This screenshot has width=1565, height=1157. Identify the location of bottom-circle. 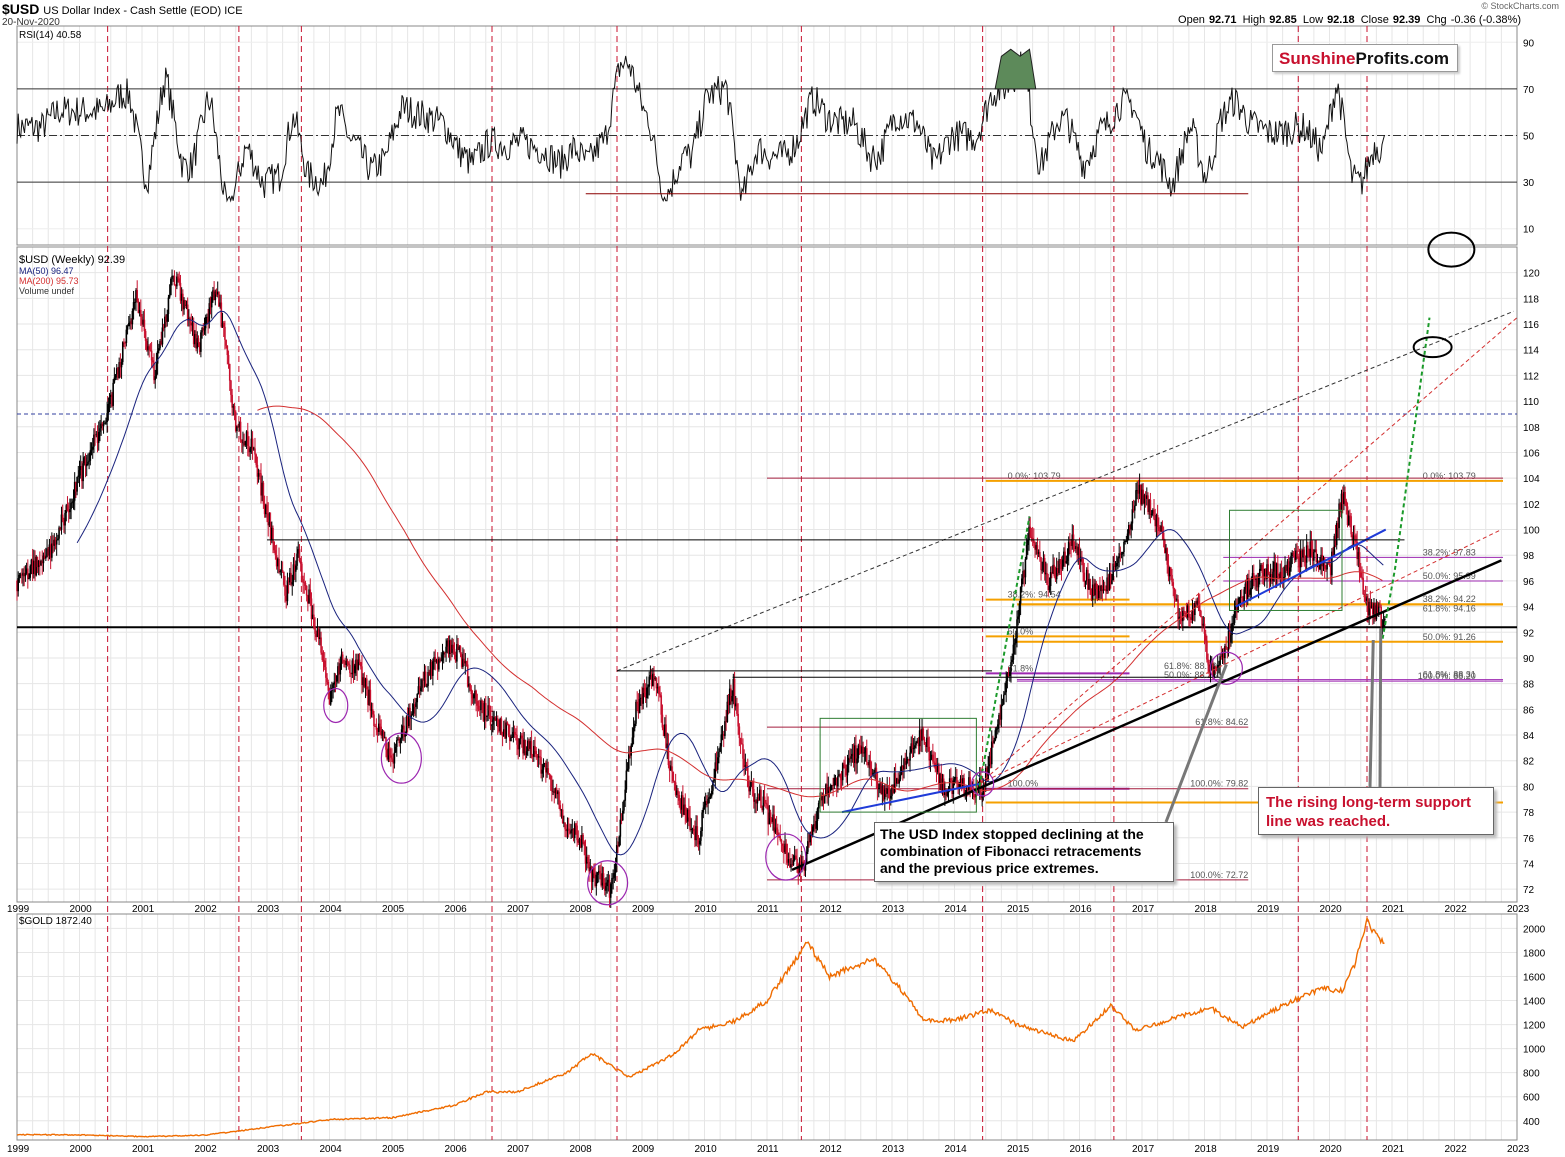
(786, 857).